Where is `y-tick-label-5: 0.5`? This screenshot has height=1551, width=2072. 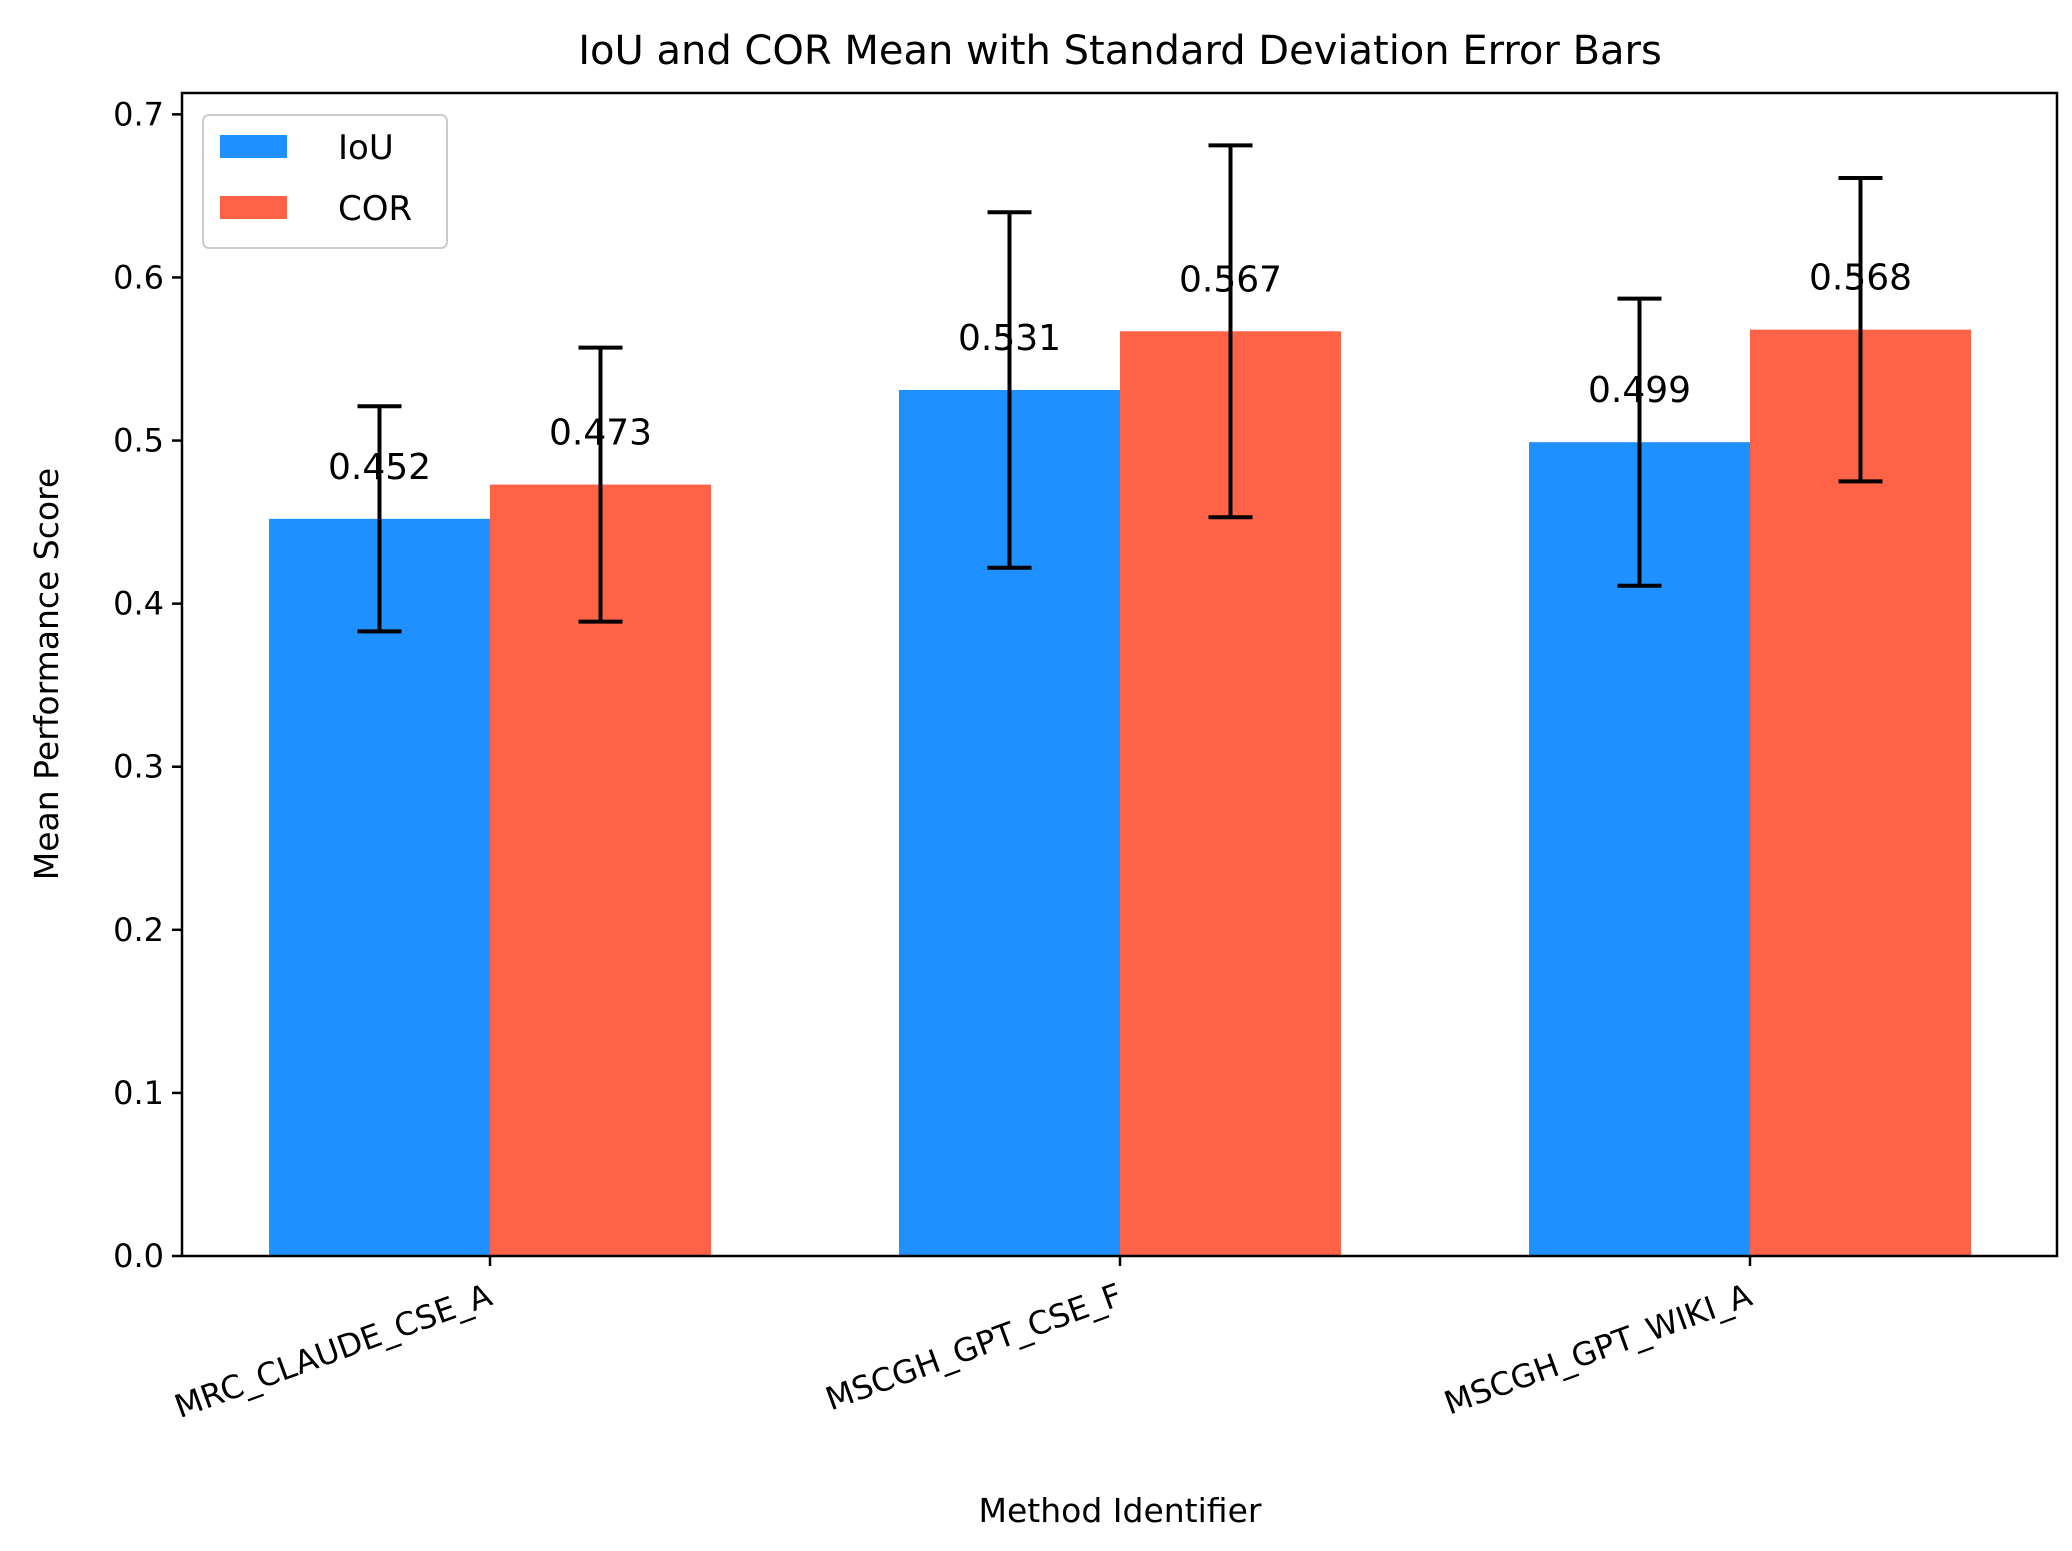 y-tick-label-5: 0.5 is located at coordinates (138, 441).